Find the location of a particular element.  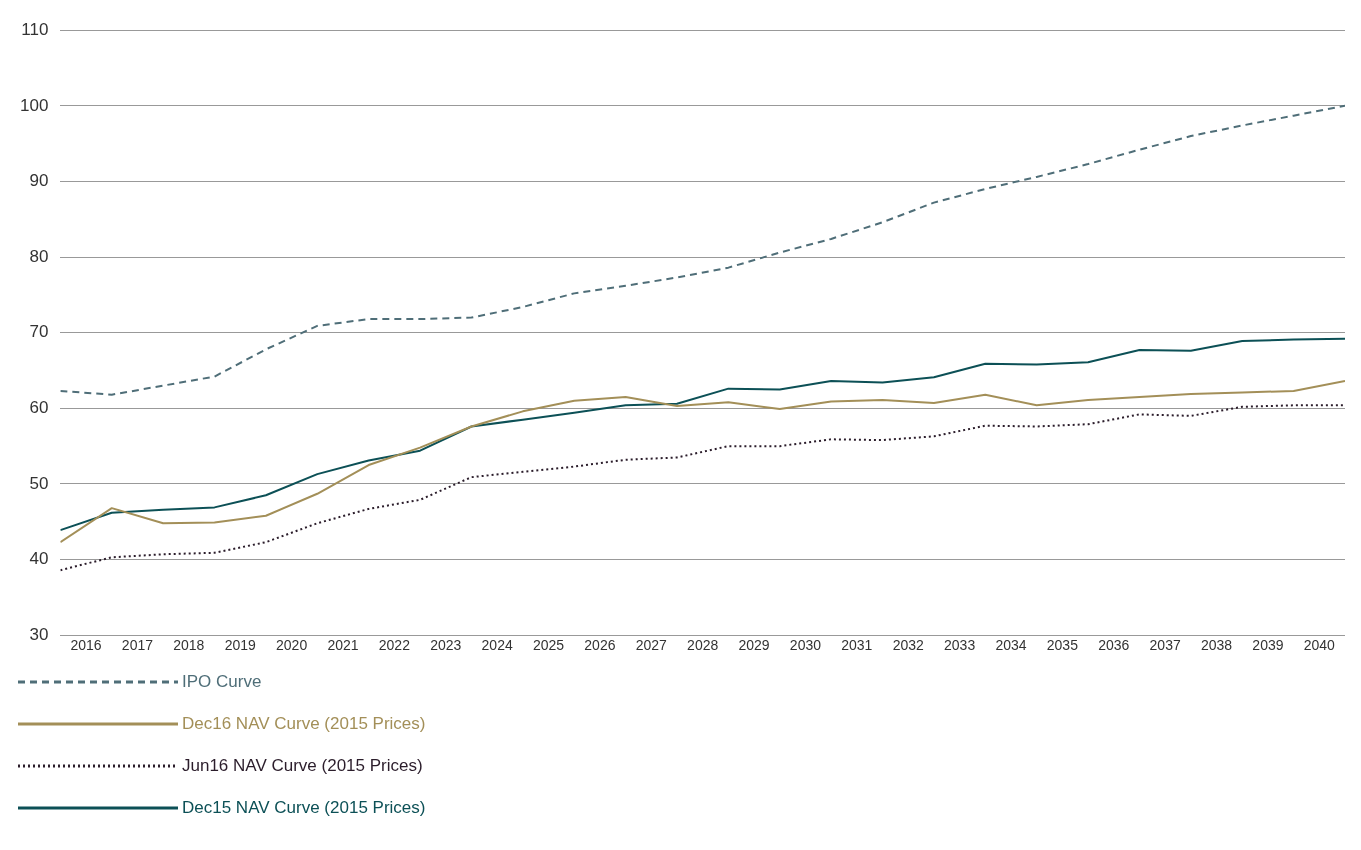

x-tick-label: 2024 is located at coordinates (497, 645).